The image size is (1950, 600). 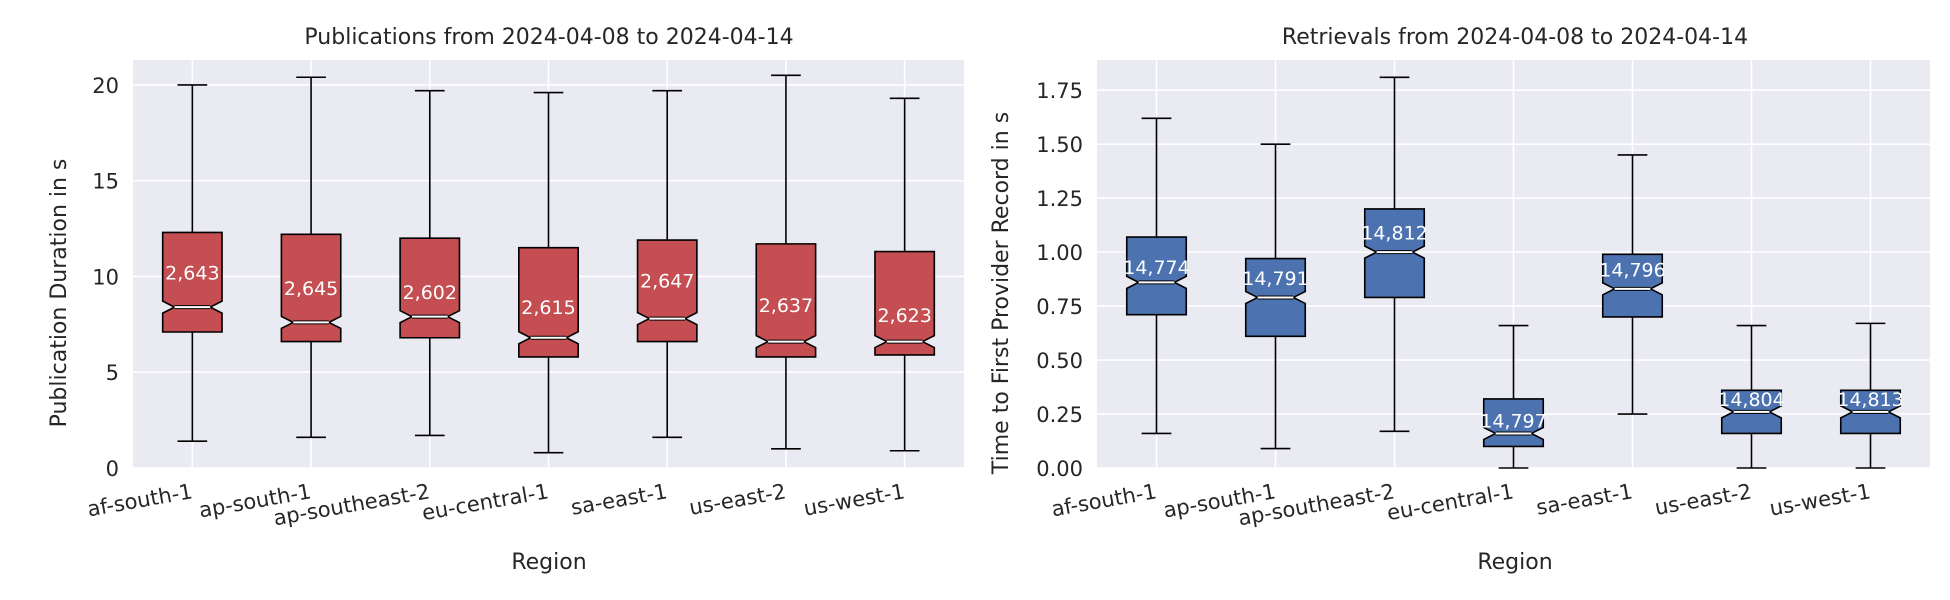 I want to click on chart-title: Retrievals from 2024-04-08 to 2024-04-14, so click(x=1515, y=37).